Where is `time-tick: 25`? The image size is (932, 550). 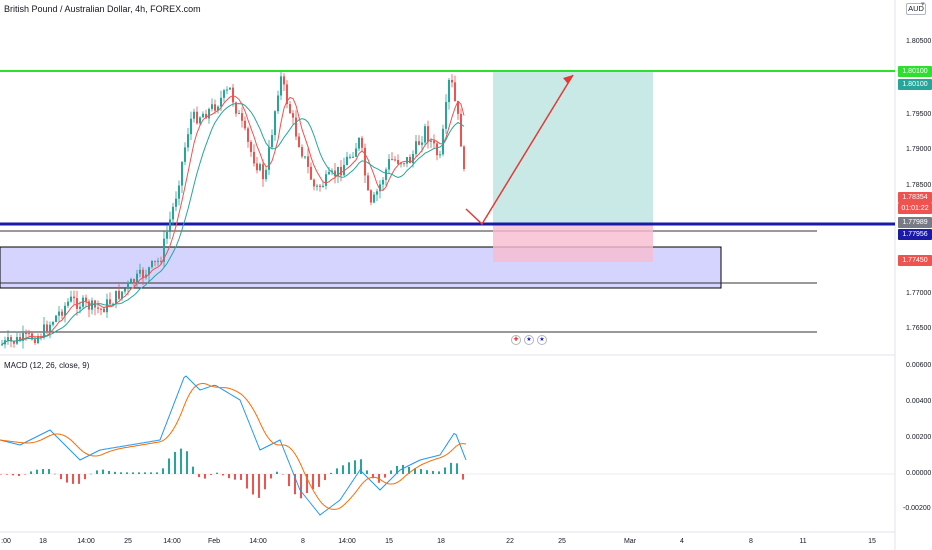 time-tick: 25 is located at coordinates (562, 541).